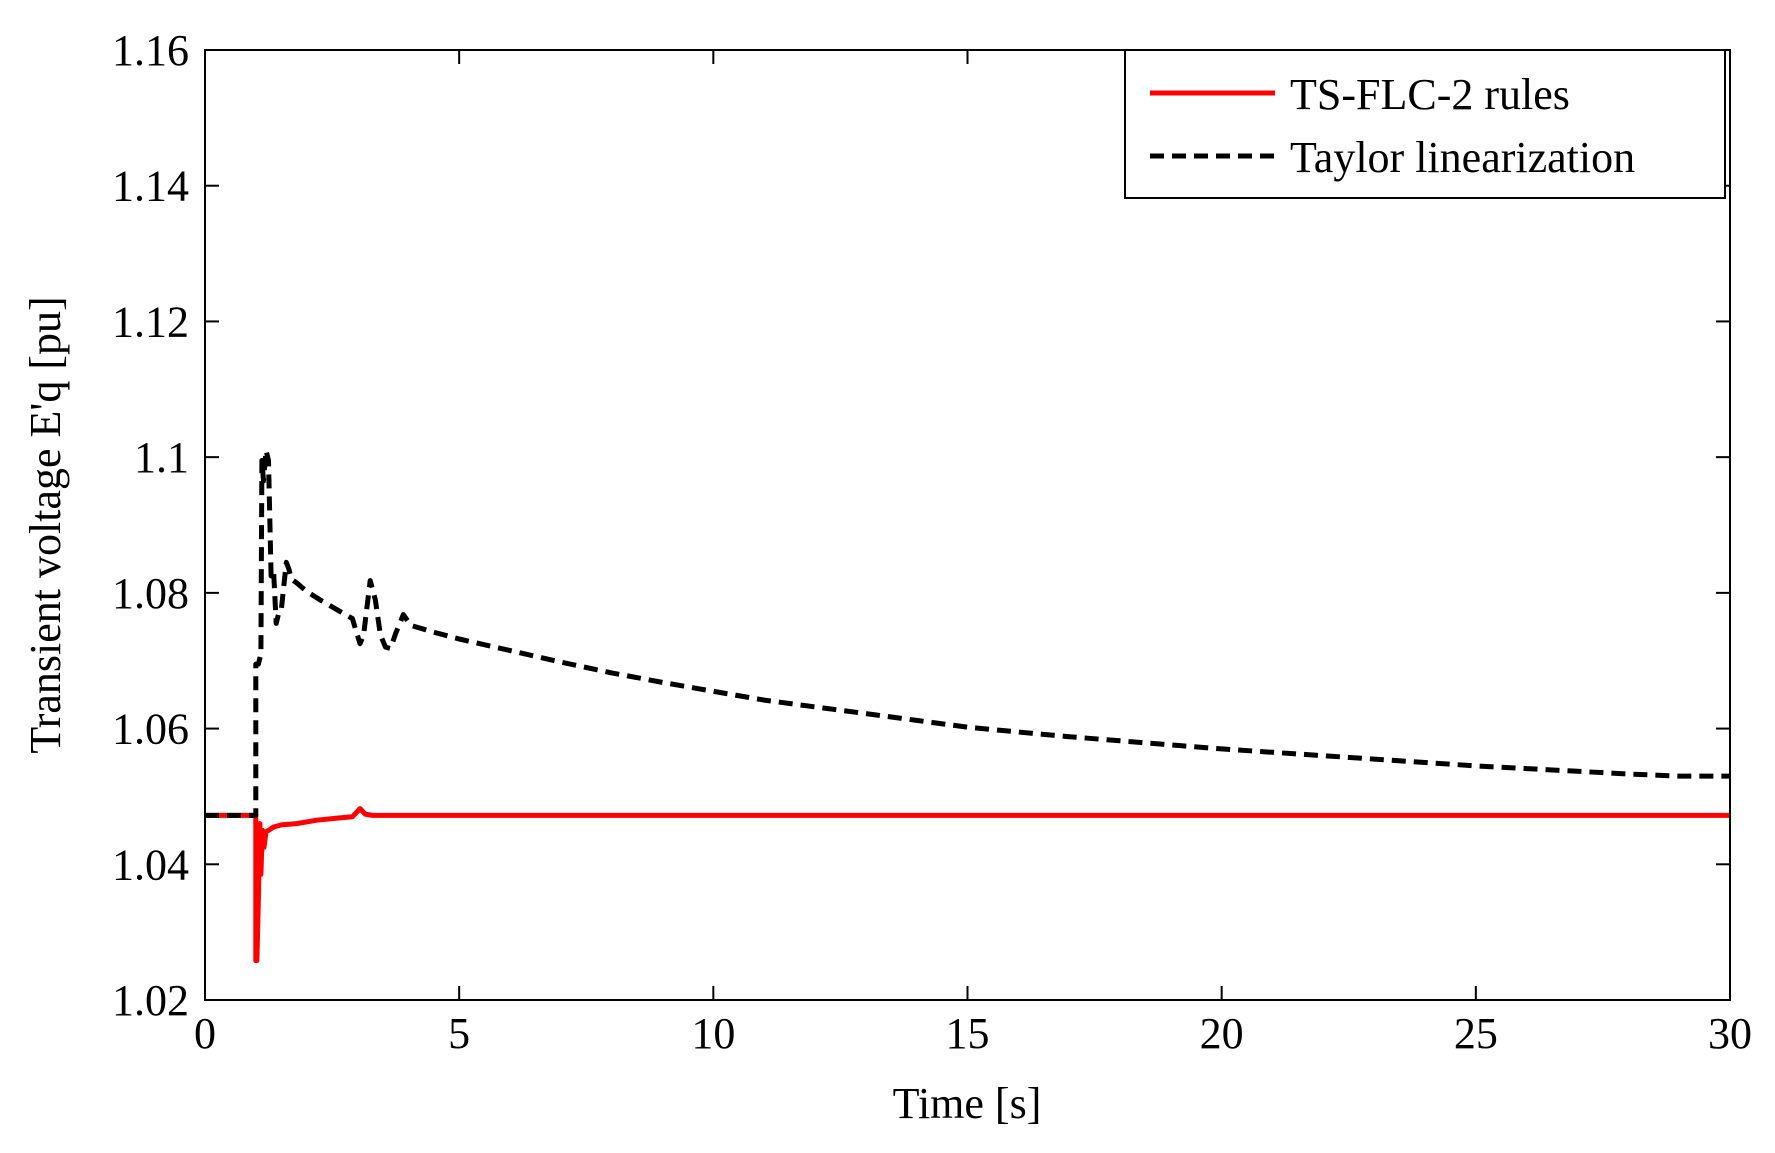 The width and height of the screenshot is (1775, 1153). What do you see at coordinates (967, 885) in the screenshot?
I see `series-line-ts-flc` at bounding box center [967, 885].